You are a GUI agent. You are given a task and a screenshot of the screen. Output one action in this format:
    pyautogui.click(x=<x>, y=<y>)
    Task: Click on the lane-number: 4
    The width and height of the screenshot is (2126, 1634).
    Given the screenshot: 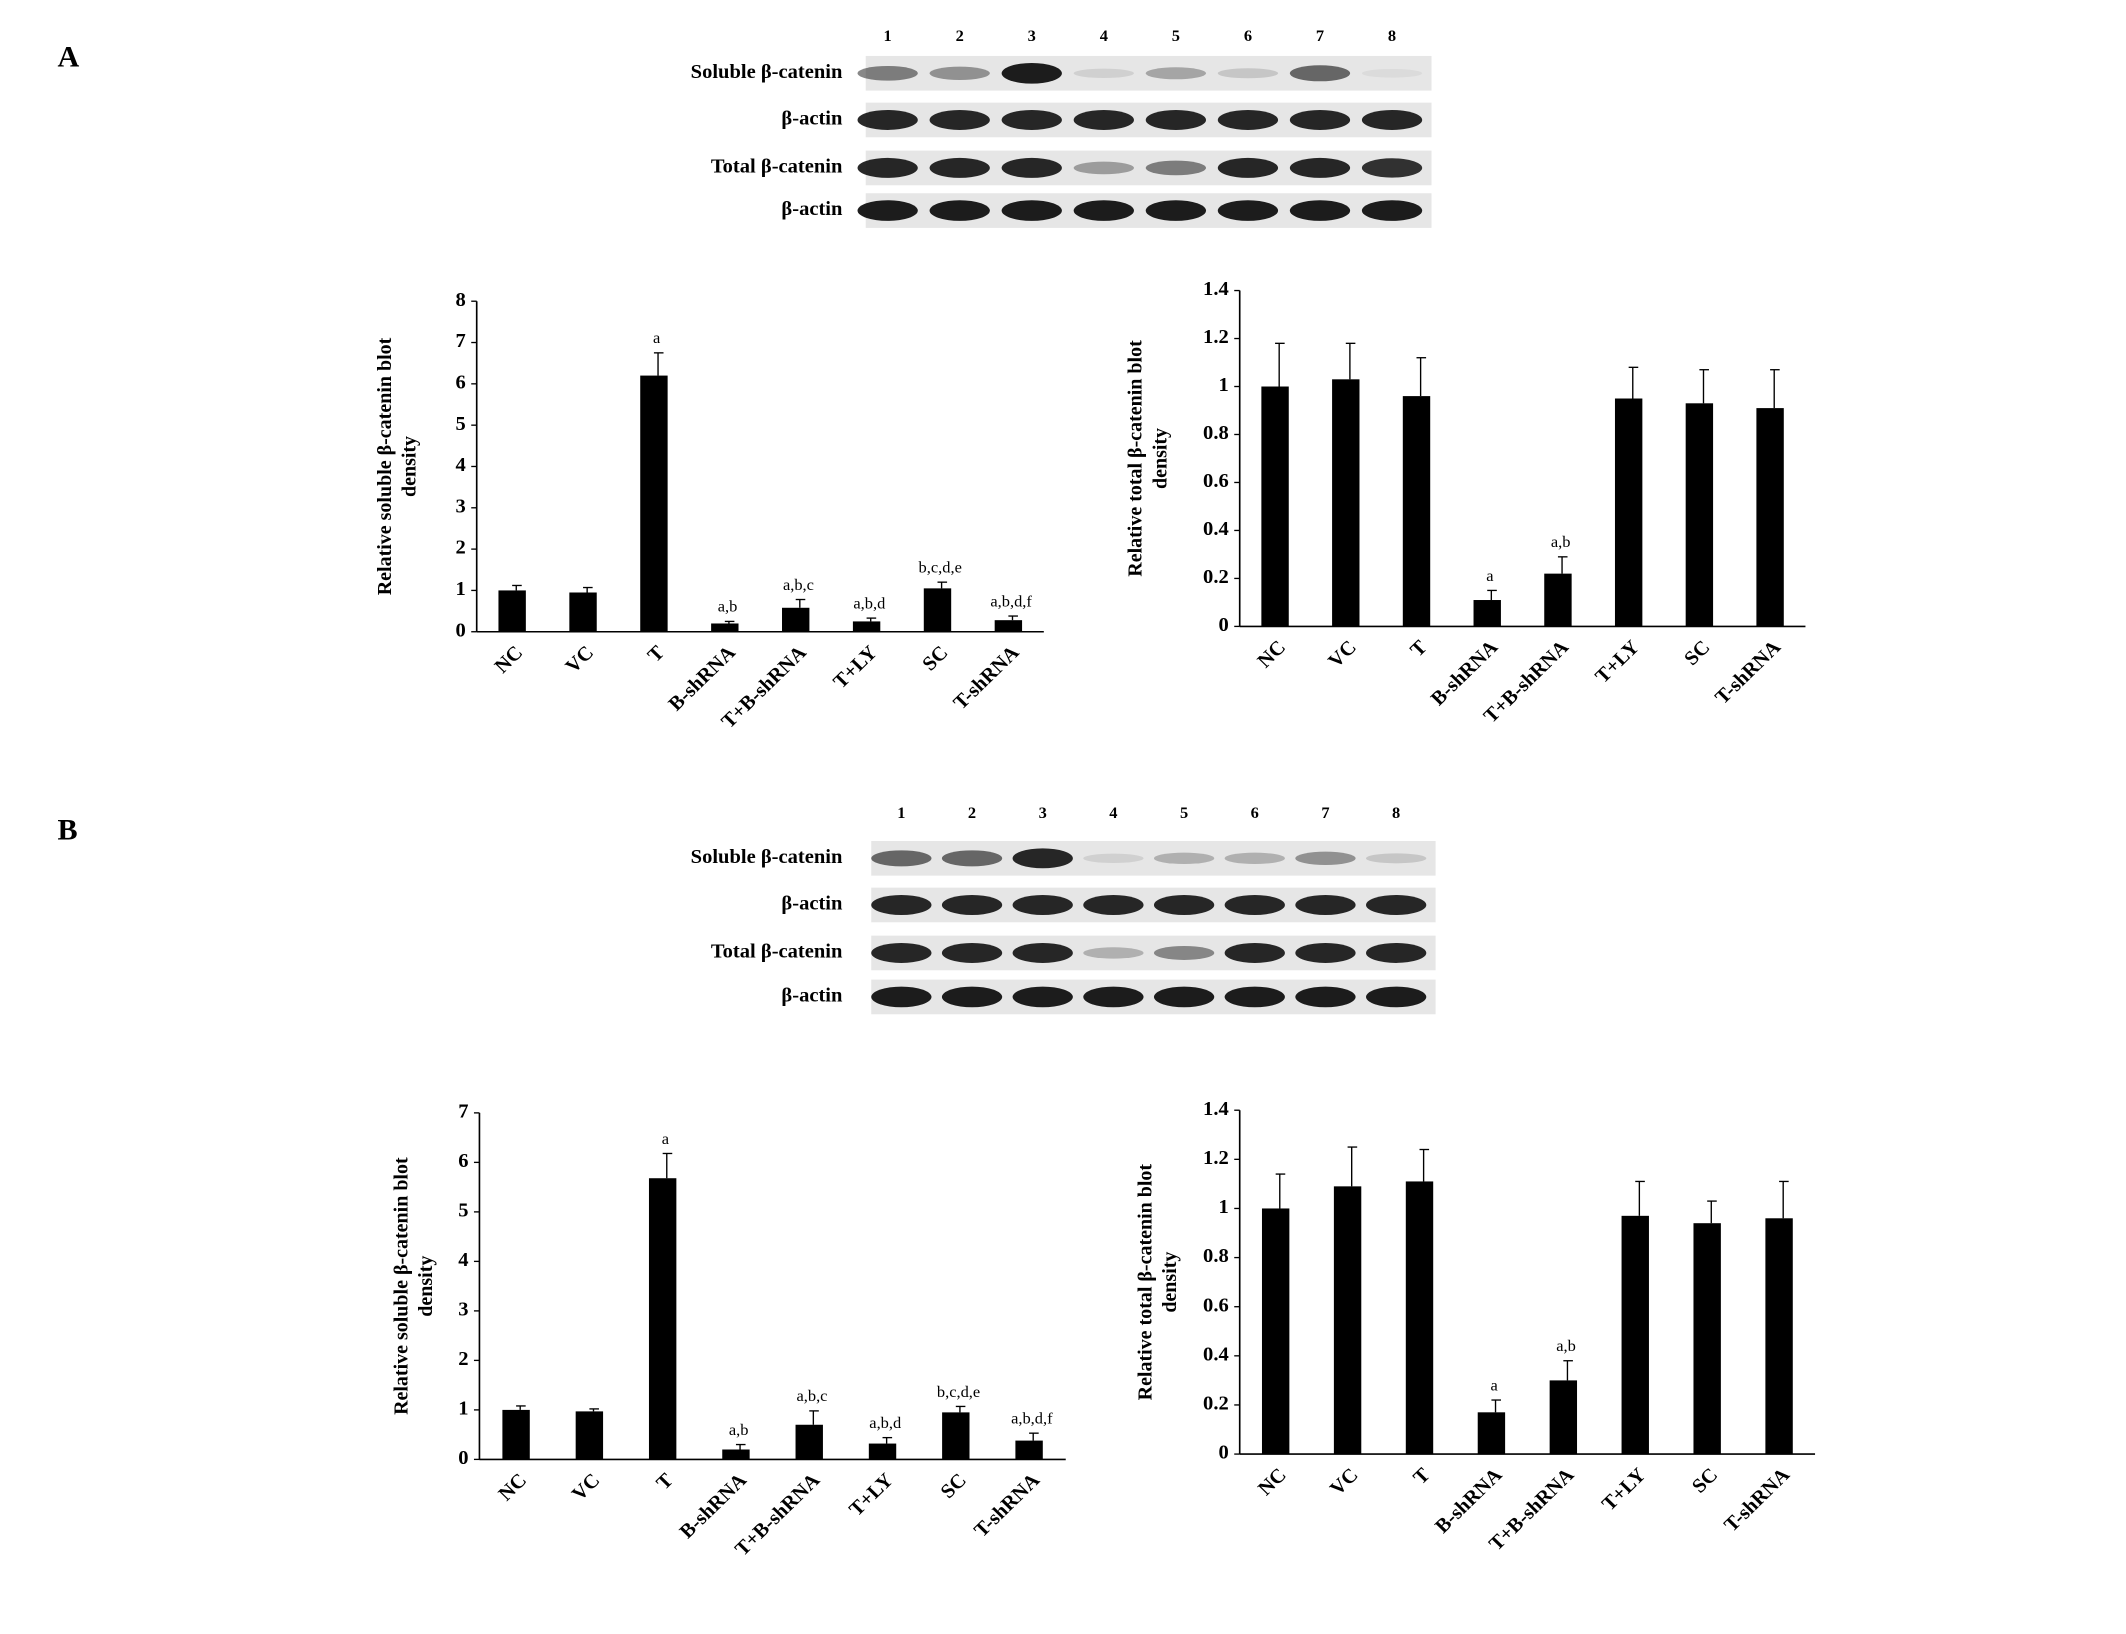 What is the action you would take?
    pyautogui.click(x=1113, y=813)
    